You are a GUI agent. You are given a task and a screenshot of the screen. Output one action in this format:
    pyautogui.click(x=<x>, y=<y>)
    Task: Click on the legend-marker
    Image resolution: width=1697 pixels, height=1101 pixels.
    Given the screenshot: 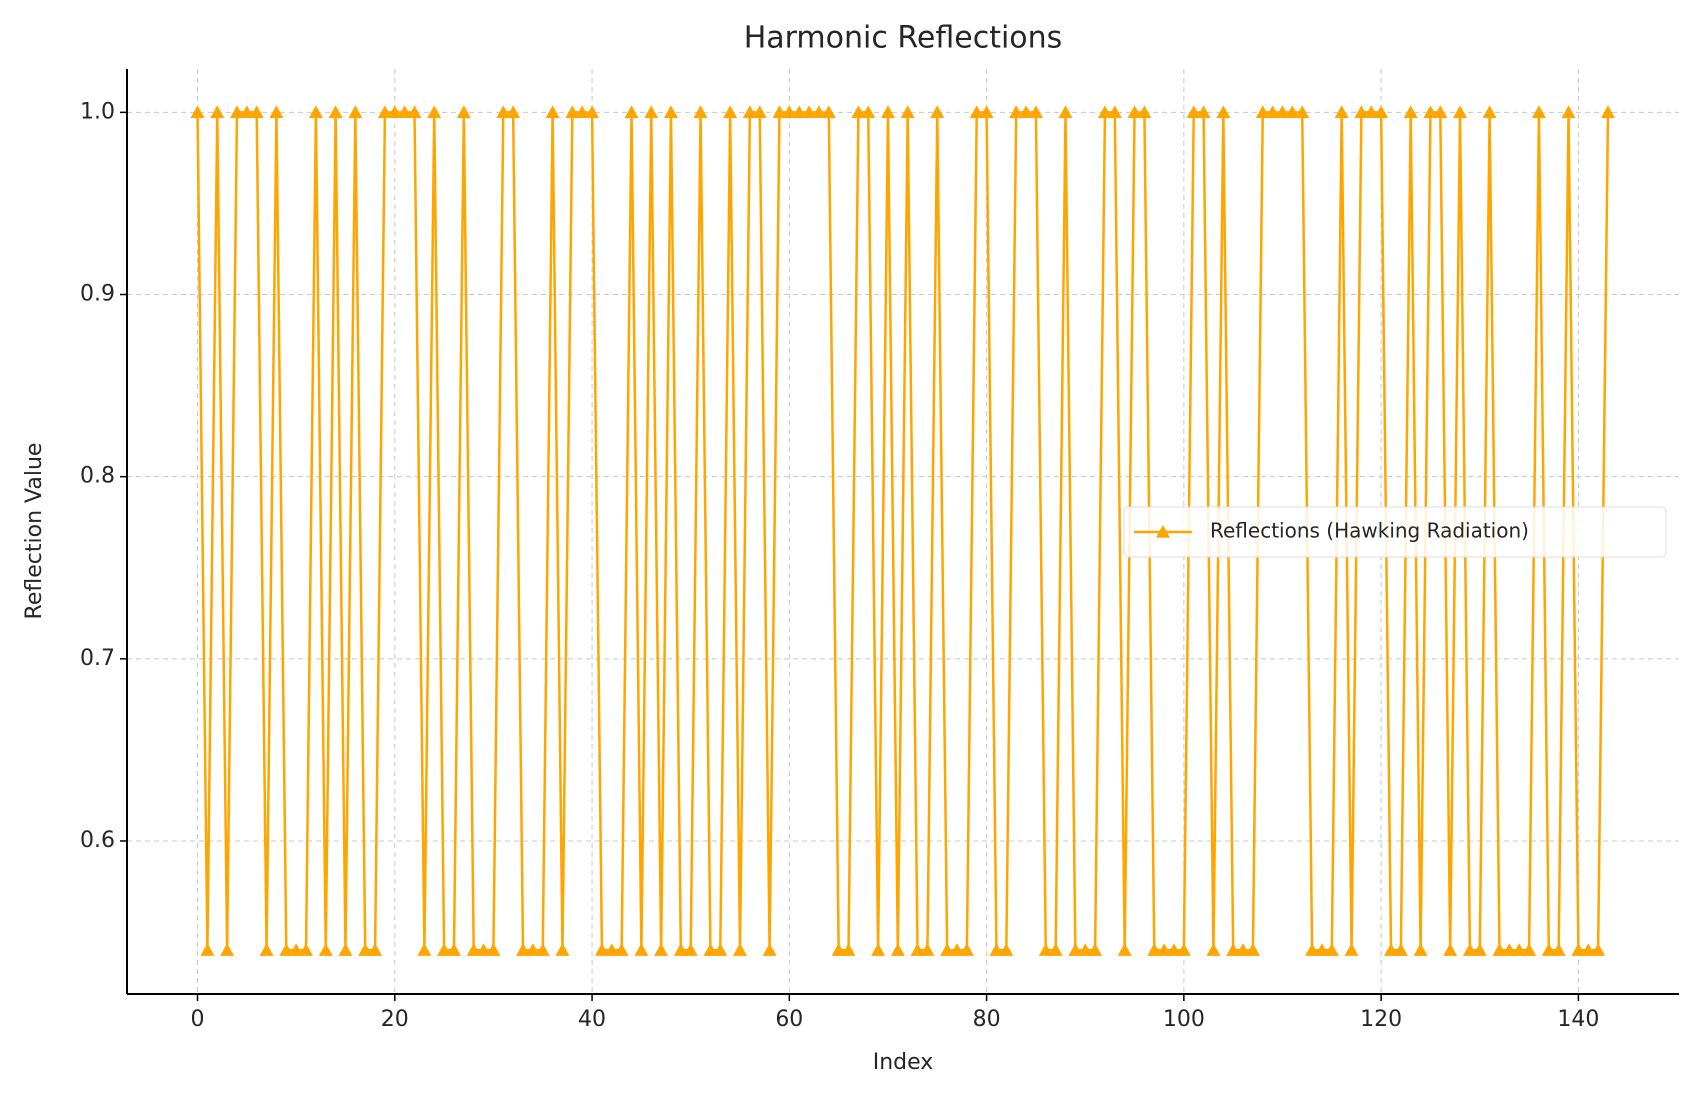 What is the action you would take?
    pyautogui.click(x=1163, y=531)
    